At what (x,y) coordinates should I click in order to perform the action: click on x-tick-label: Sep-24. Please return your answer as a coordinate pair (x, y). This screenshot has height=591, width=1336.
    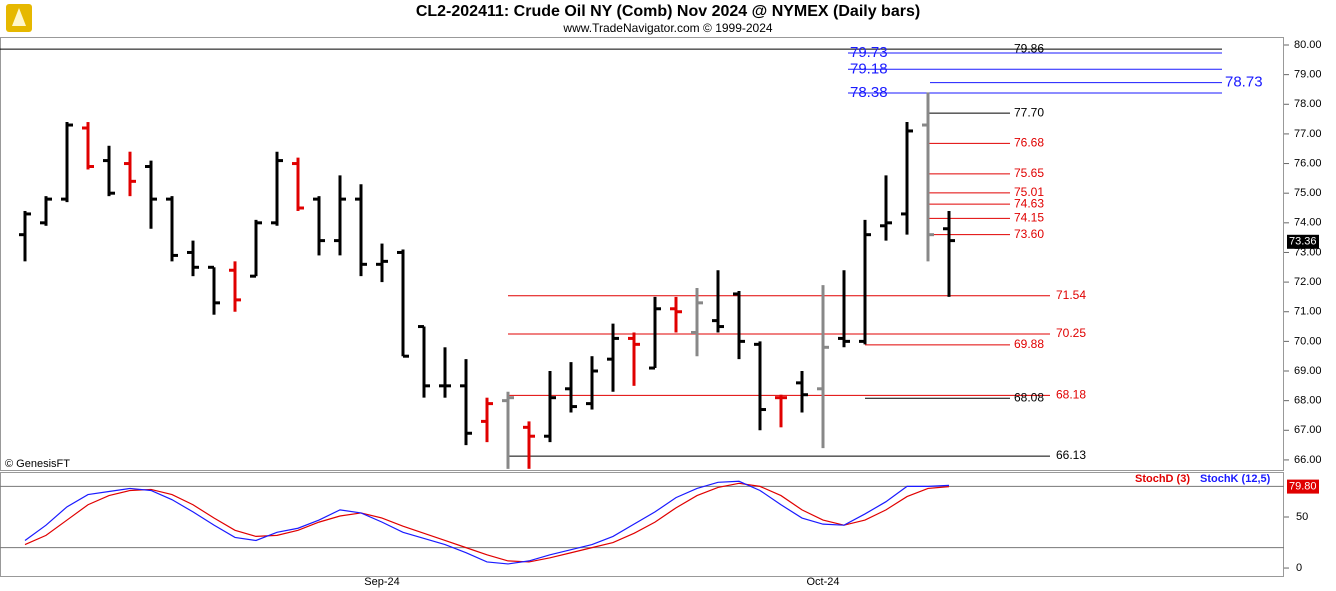
    Looking at the image, I should click on (381, 582).